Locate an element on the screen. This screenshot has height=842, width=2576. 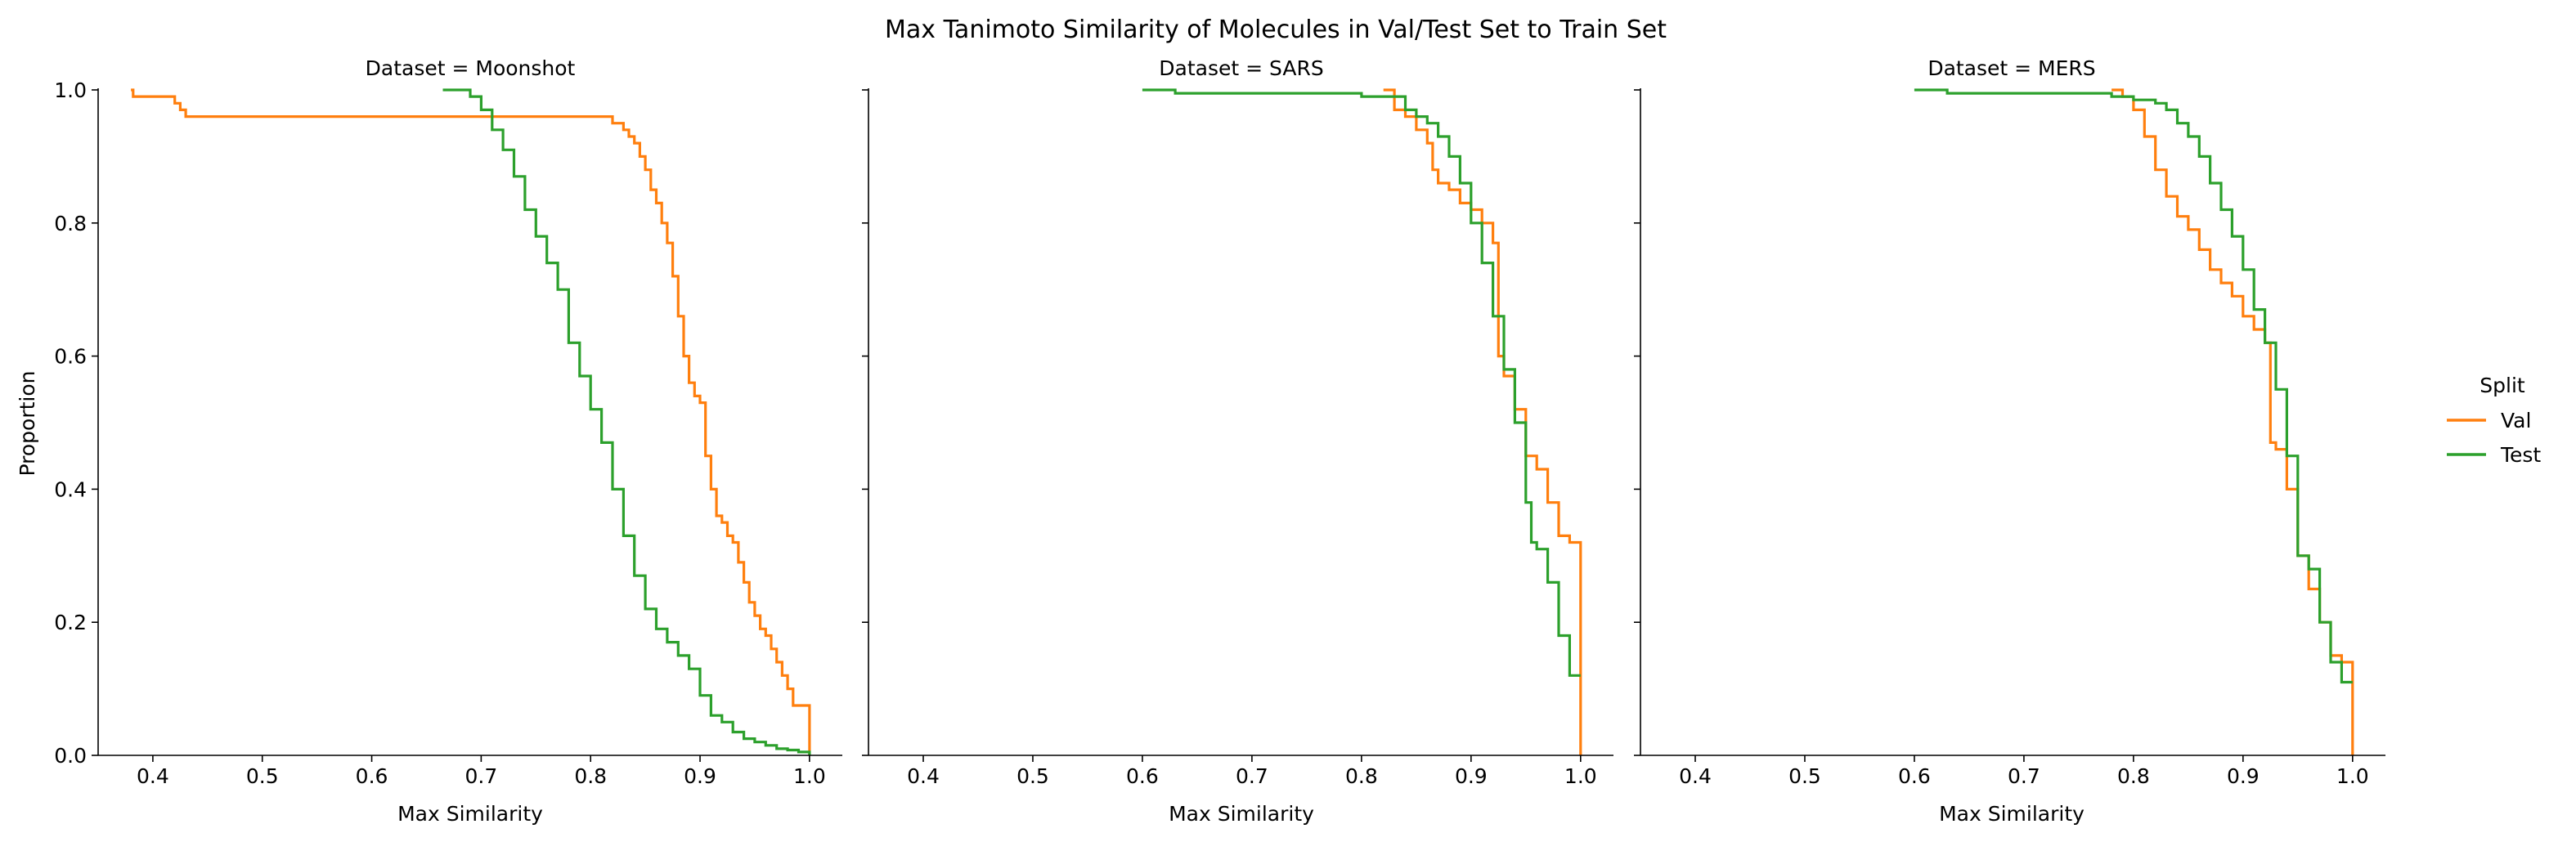
y-tick-label: 0.4 is located at coordinates (70, 489).